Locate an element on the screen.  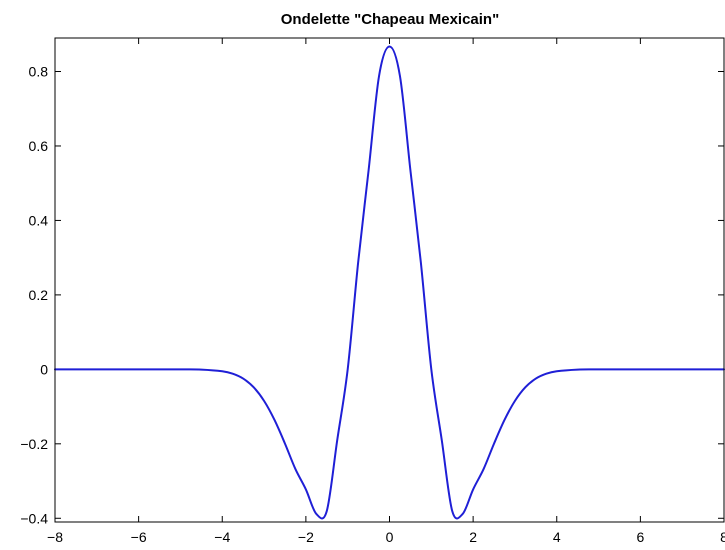
x-tick-label: −6 is located at coordinates (139, 537).